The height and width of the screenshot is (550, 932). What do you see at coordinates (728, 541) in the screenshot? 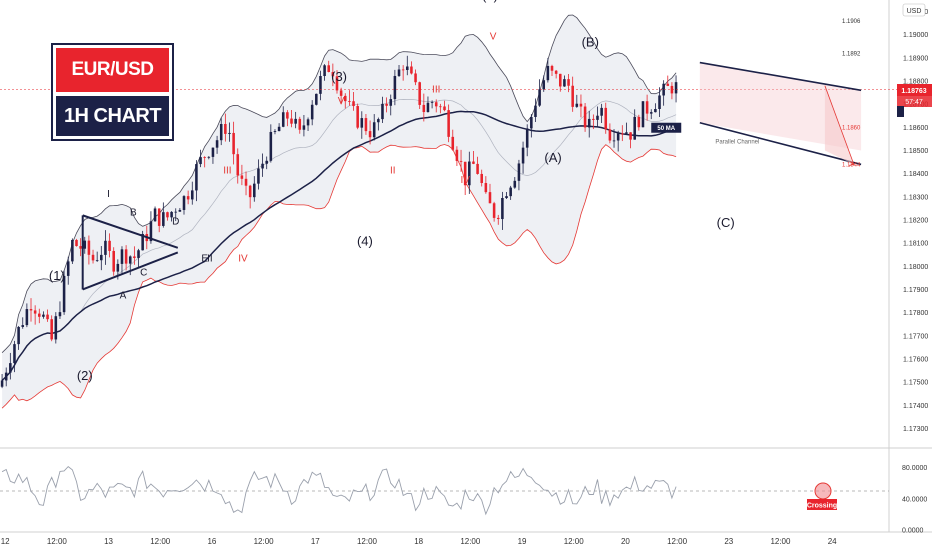
I see `time-tick: 23` at bounding box center [728, 541].